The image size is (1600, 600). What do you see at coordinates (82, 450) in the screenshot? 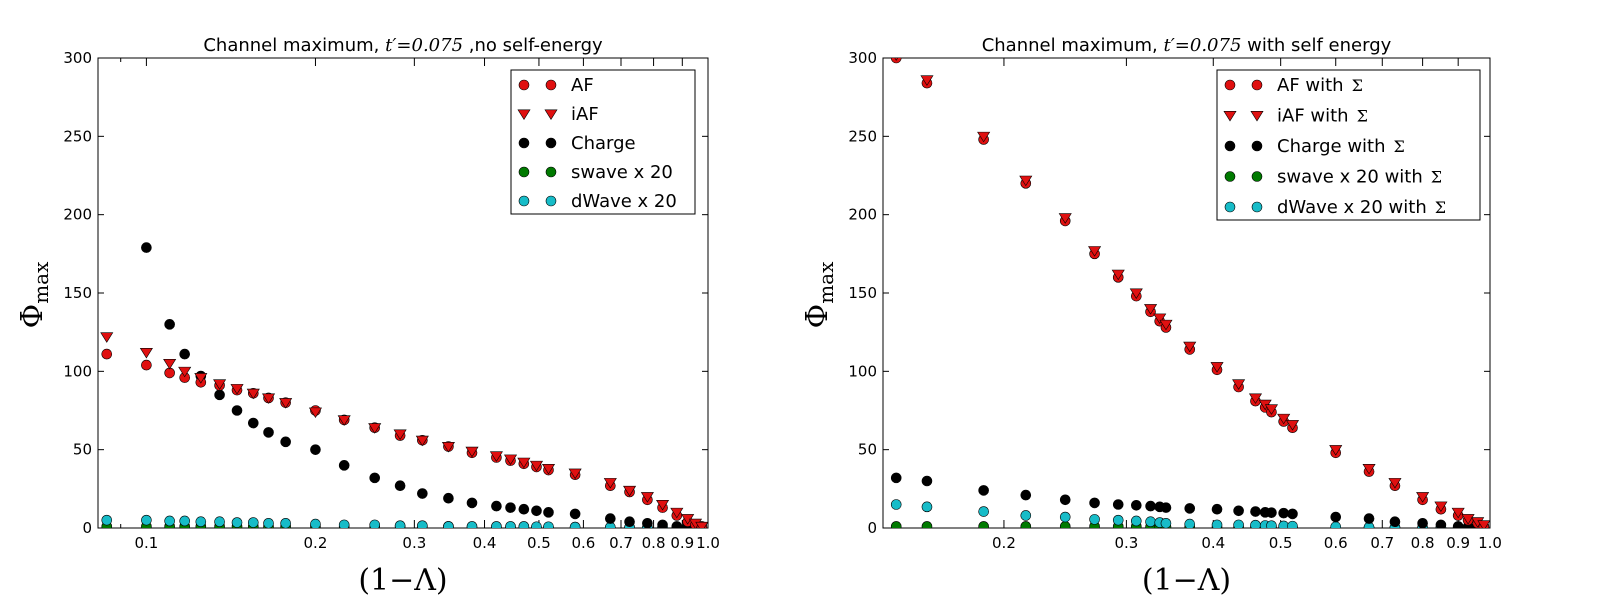
I see `y-tick-label: 50` at bounding box center [82, 450].